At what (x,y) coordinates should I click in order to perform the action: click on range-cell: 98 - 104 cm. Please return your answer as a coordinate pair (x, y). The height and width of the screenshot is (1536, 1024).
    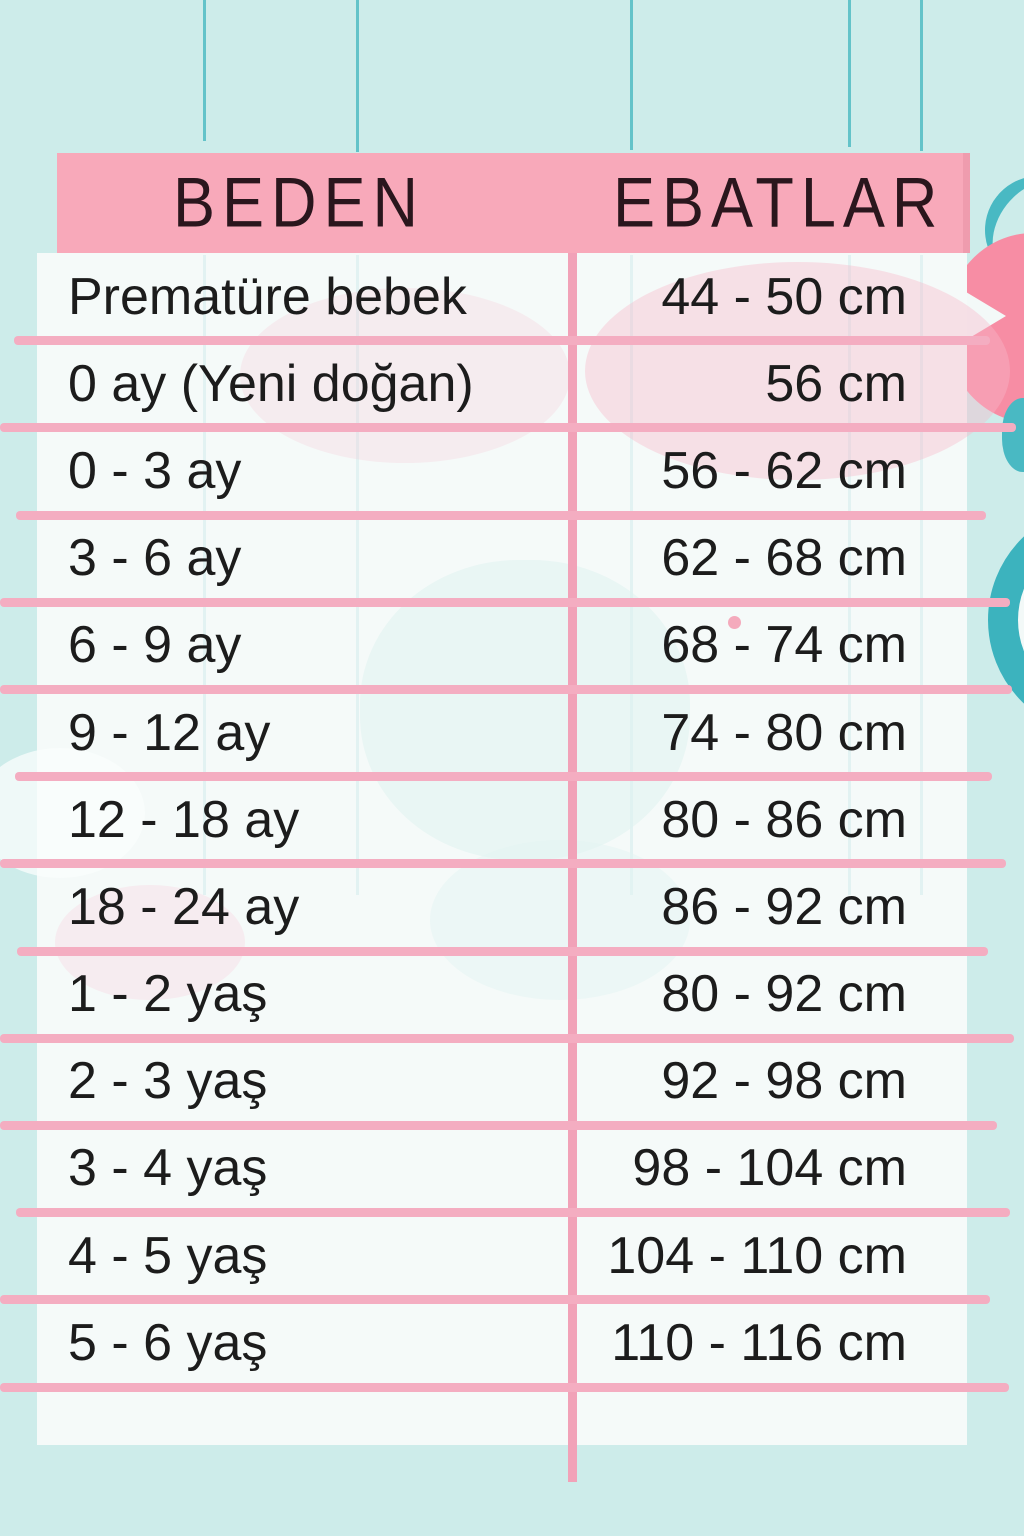
    Looking at the image, I should click on (769, 1168).